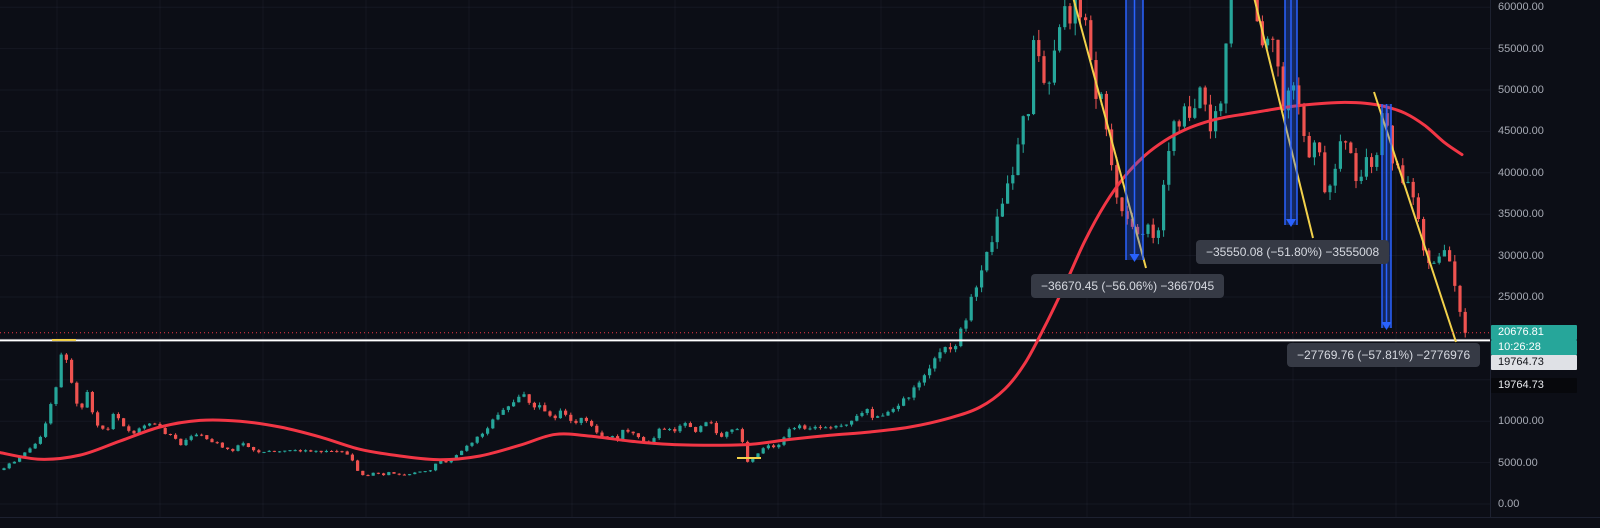 The width and height of the screenshot is (1600, 528). Describe the element at coordinates (1534, 347) in the screenshot. I see `candle-countdown-badge: 10:26:28` at that location.